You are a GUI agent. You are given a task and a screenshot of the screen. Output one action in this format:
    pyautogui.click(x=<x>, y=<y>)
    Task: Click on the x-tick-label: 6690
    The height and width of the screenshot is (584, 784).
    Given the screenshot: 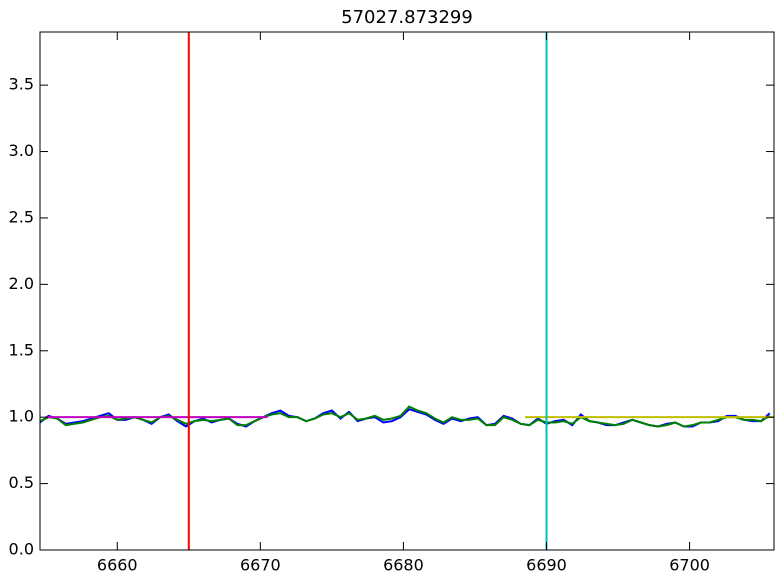 What is the action you would take?
    pyautogui.click(x=546, y=565)
    